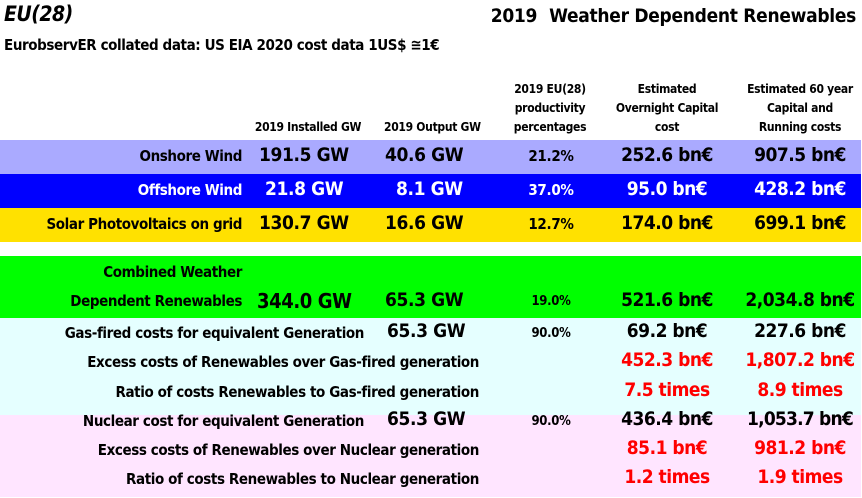 Image resolution: width=862 pixels, height=498 pixels. I want to click on sixty-year-cost: 227.6 bn€, so click(800, 331).